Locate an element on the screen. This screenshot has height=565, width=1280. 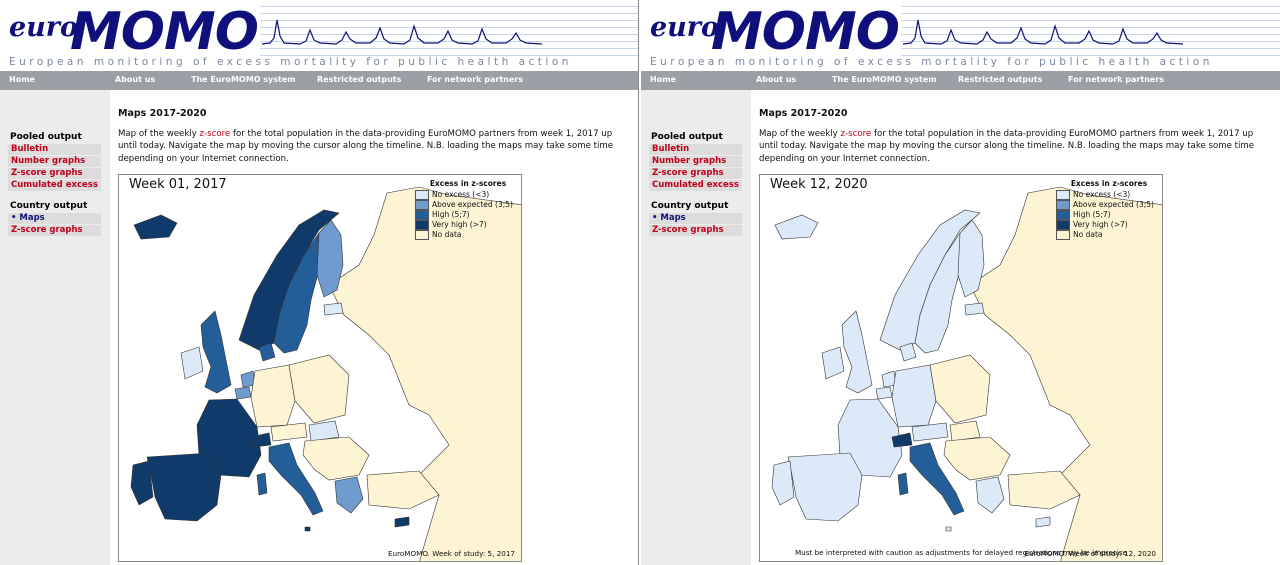
country-HU is located at coordinates (324, 431).